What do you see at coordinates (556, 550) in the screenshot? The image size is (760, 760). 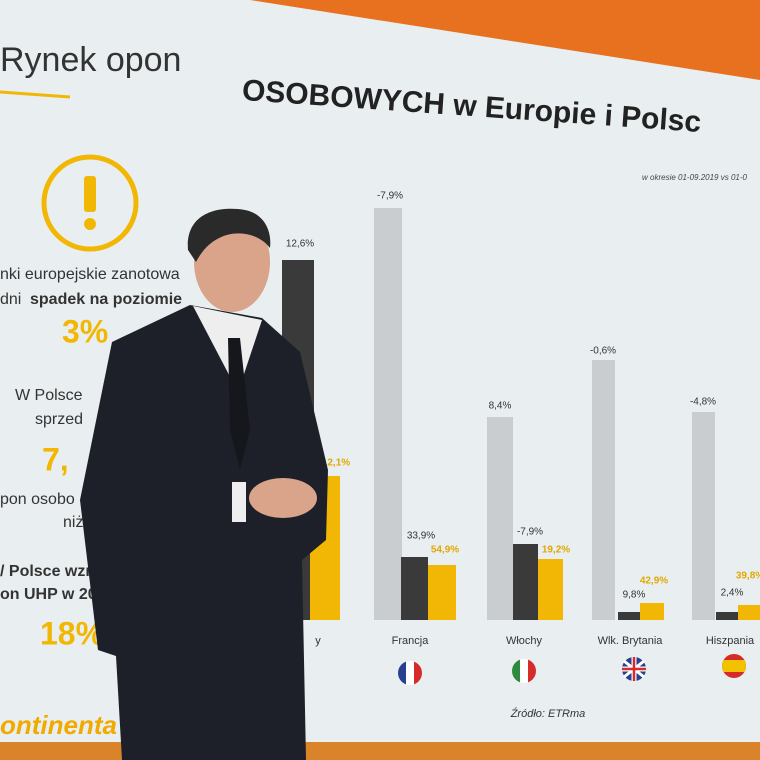 I see `bar-label: 19,2%` at bounding box center [556, 550].